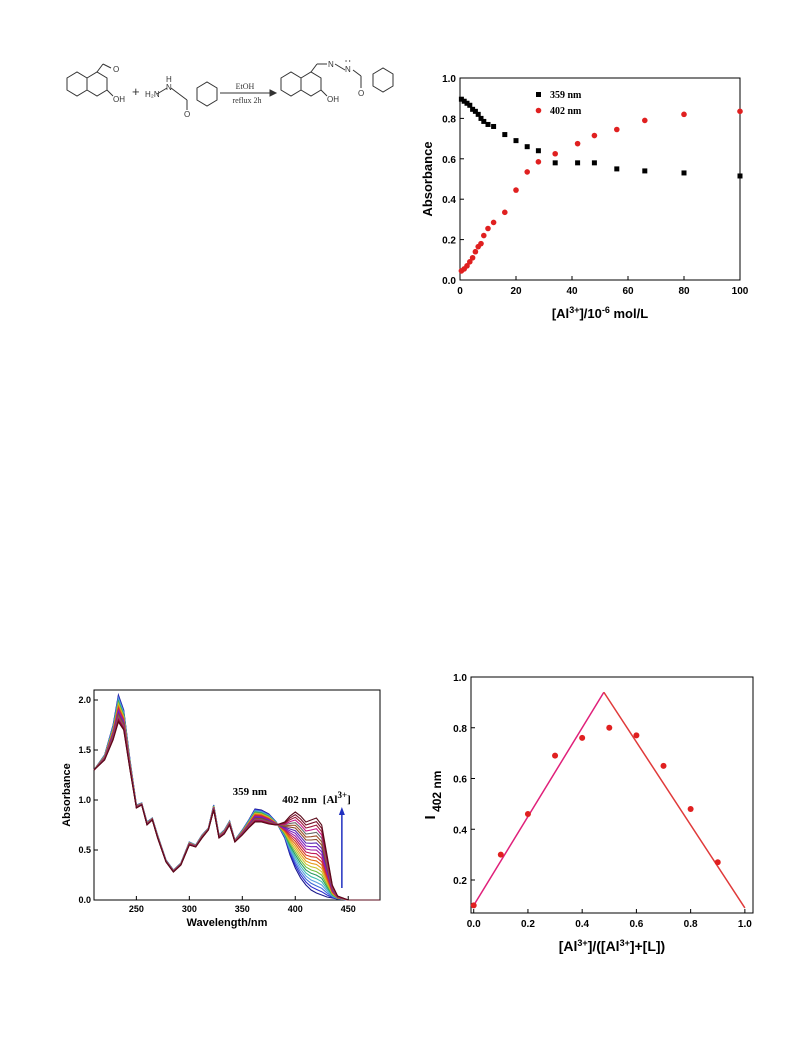 The width and height of the screenshot is (793, 1057). What do you see at coordinates (566, 111) in the screenshot?
I see `legend-label: 402 nm` at bounding box center [566, 111].